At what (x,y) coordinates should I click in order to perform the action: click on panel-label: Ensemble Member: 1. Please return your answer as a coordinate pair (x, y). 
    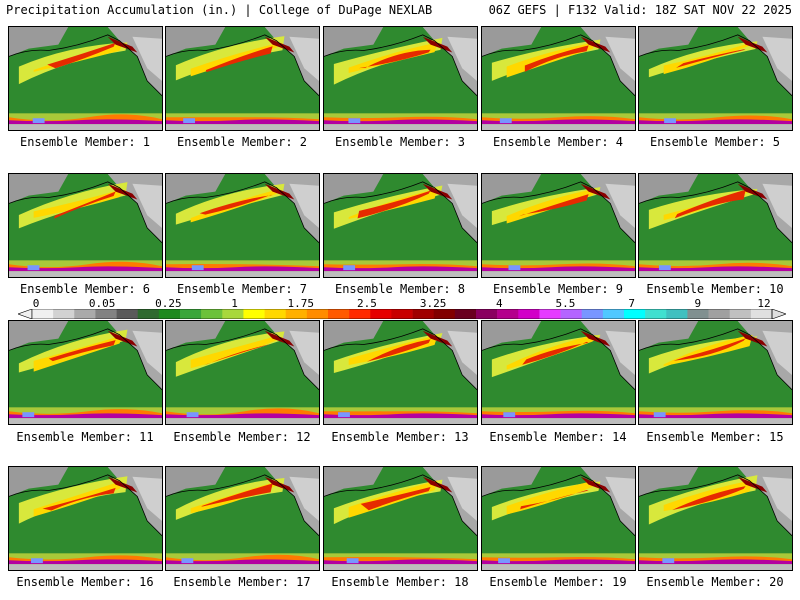
    Looking at the image, I should click on (85, 142).